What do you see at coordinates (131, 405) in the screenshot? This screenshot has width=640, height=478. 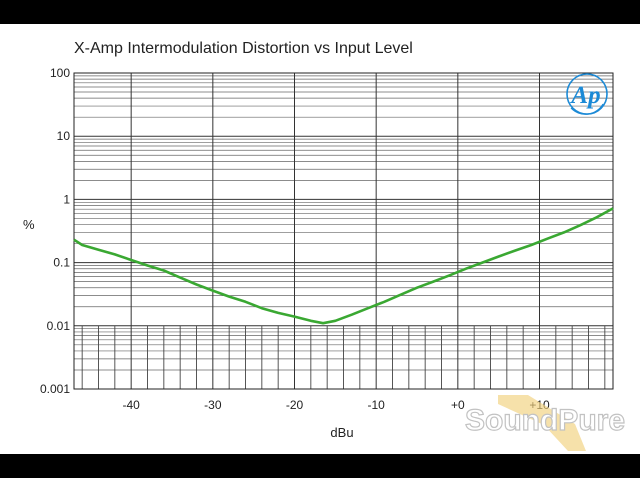 I see `x-tick-label: -40` at bounding box center [131, 405].